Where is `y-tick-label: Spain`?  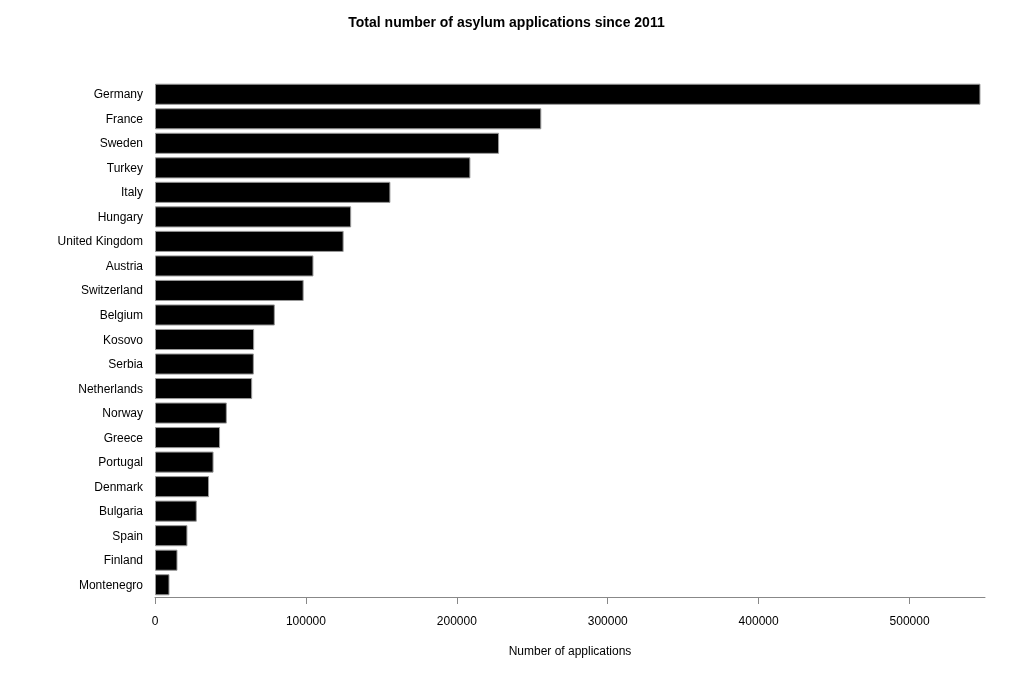 y-tick-label: Spain is located at coordinates (127, 535).